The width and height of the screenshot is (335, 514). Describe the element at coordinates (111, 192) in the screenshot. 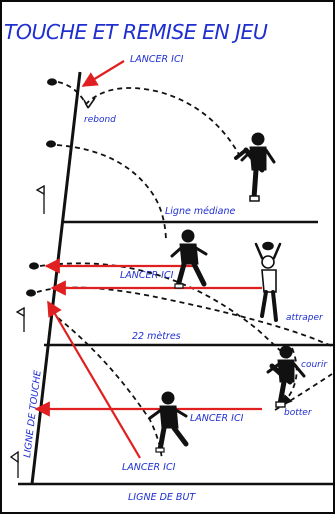

I see `trajectory-upper` at that location.